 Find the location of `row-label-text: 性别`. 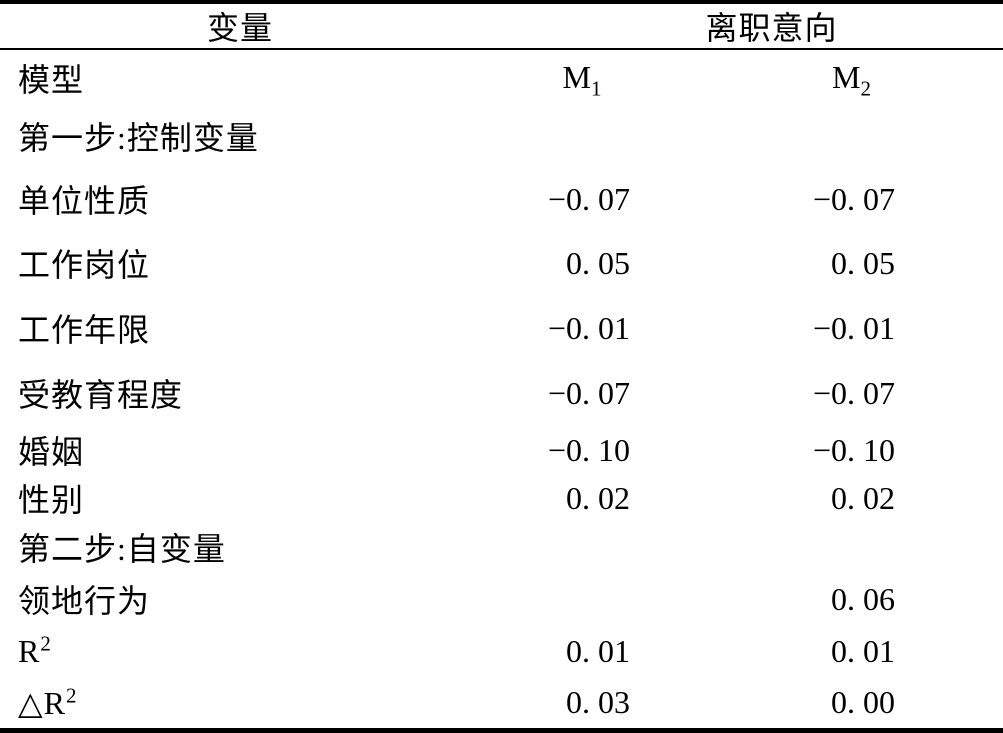

row-label-text: 性别 is located at coordinates (51, 500).